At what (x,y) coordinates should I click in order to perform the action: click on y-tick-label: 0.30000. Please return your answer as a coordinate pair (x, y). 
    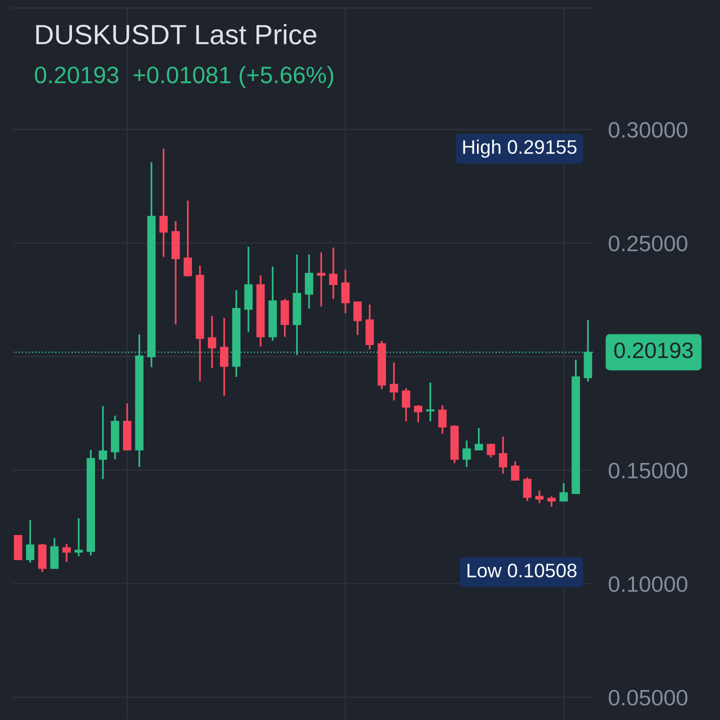
    Looking at the image, I should click on (648, 130).